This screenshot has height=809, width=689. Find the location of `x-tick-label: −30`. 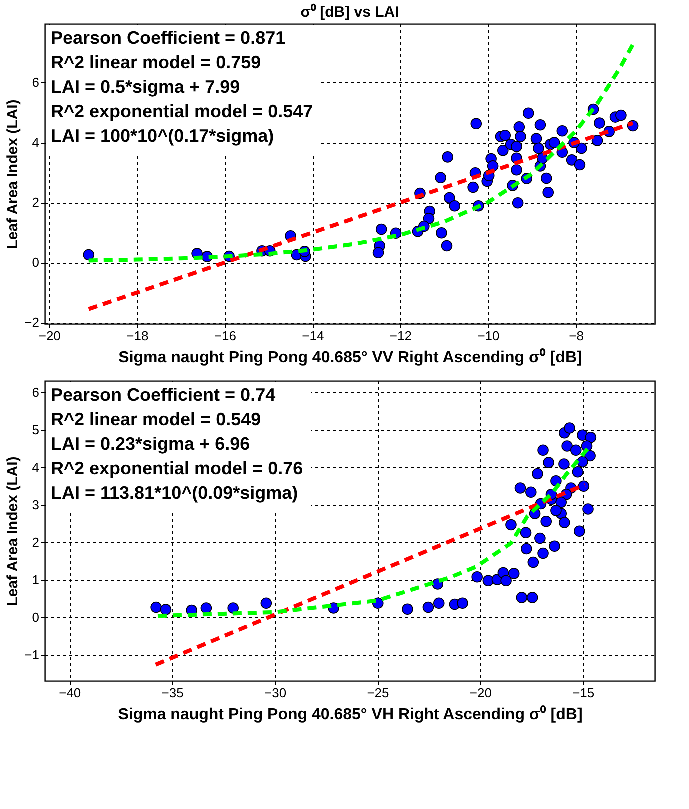

x-tick-label: −30 is located at coordinates (275, 693).